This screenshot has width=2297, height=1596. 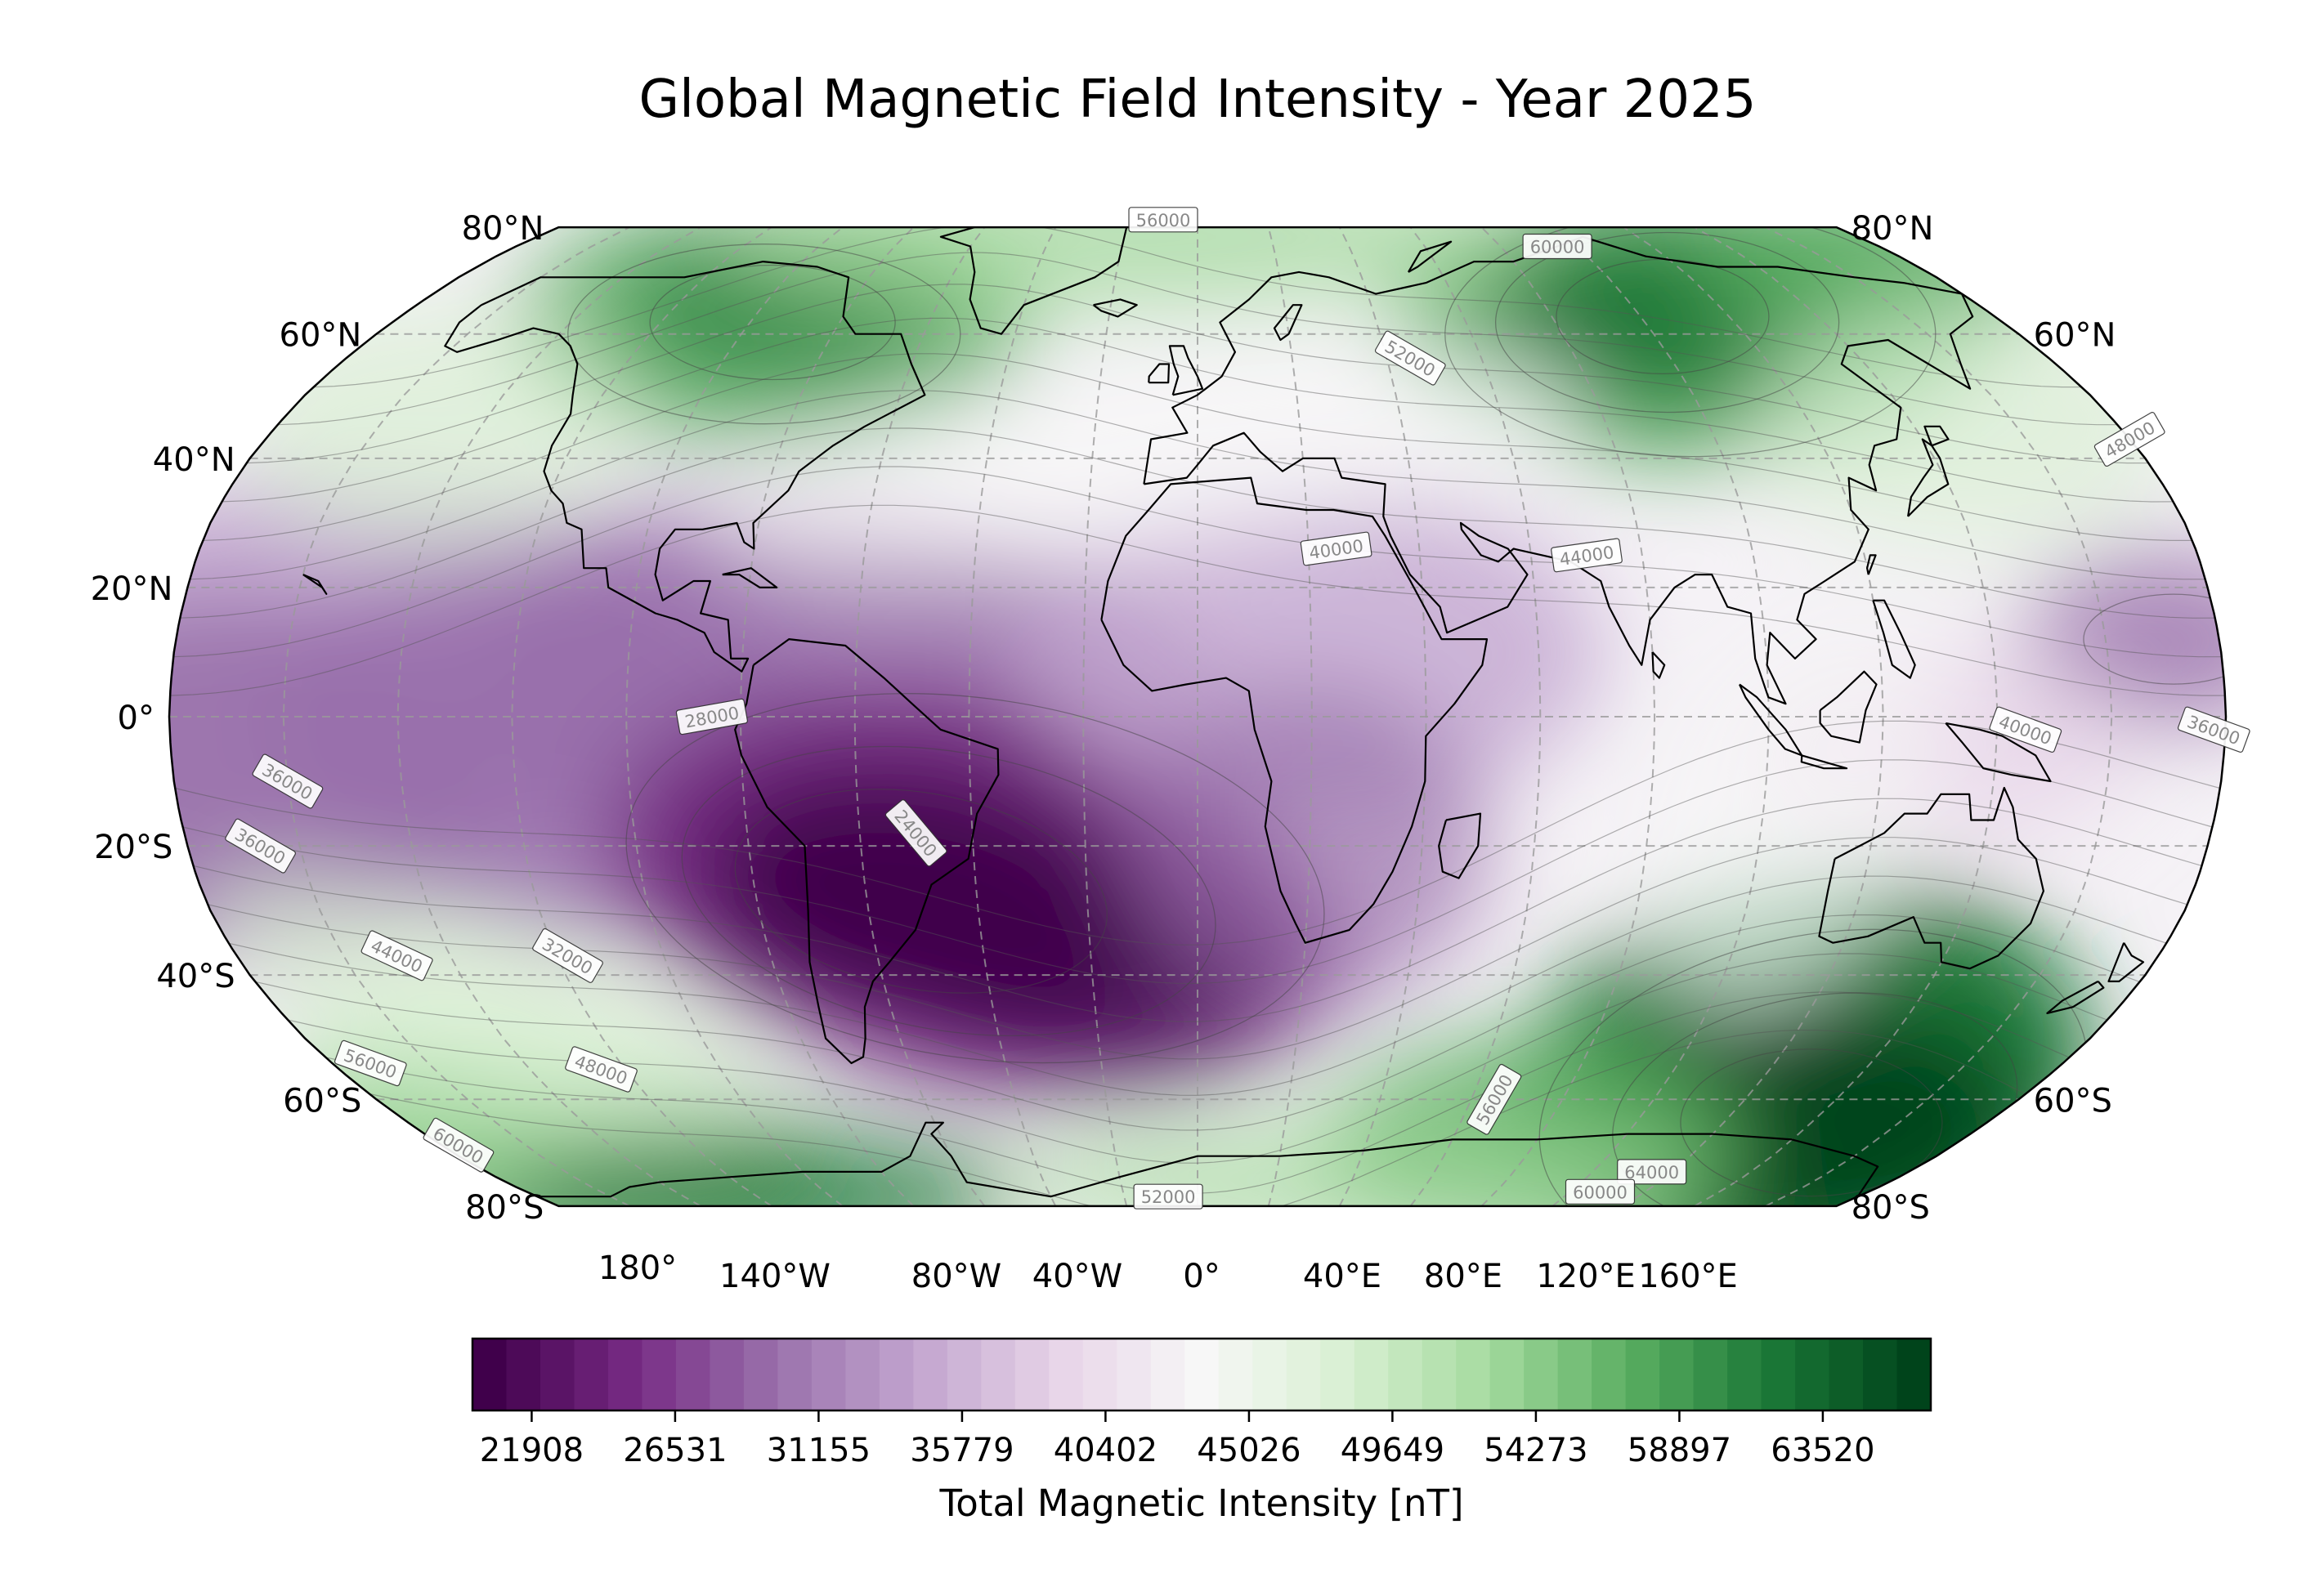 What do you see at coordinates (136, 718) in the screenshot?
I see `lat-label: 0°` at bounding box center [136, 718].